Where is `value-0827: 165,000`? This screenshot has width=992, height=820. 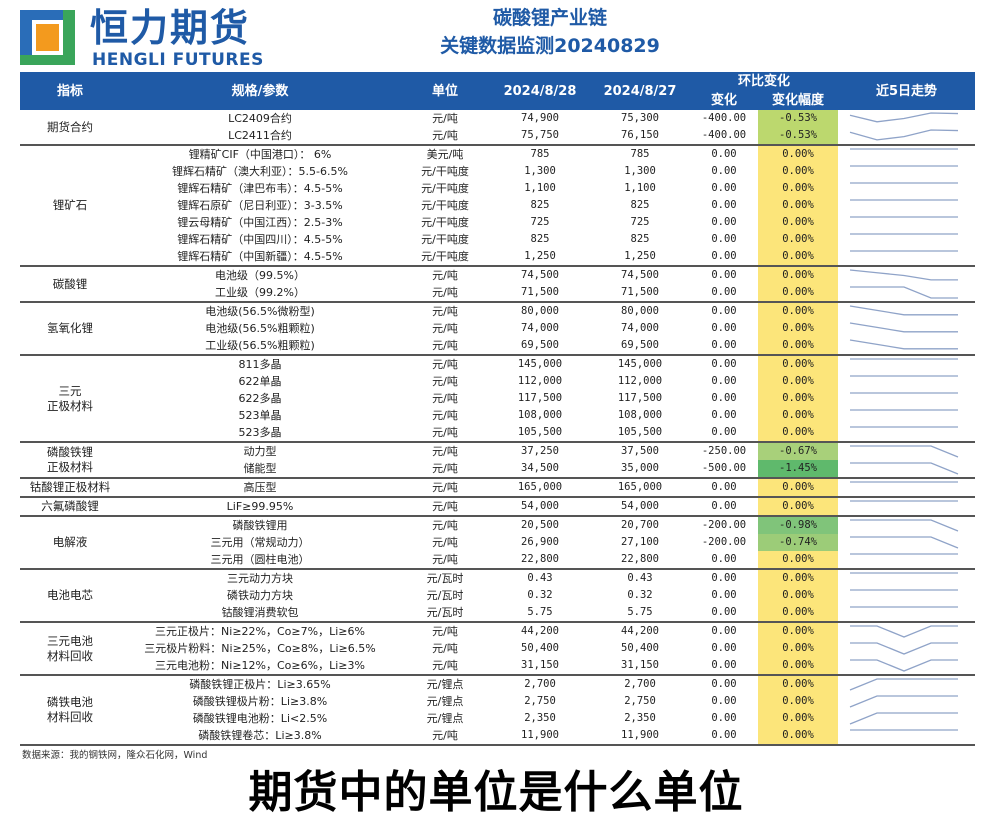 value-0827: 165,000 is located at coordinates (640, 487).